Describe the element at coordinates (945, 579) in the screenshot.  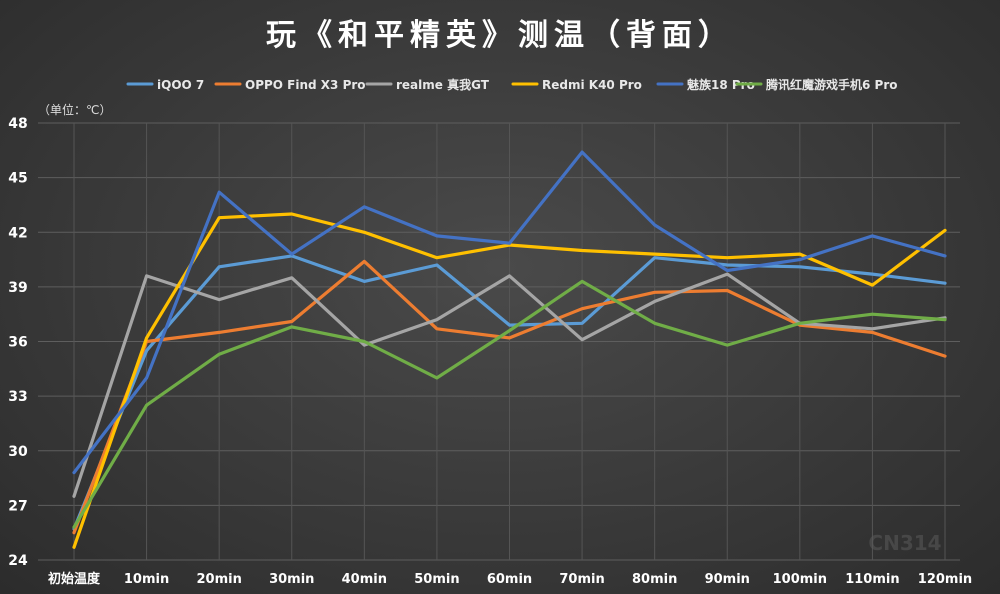
I see `x-tick-label: 120min` at that location.